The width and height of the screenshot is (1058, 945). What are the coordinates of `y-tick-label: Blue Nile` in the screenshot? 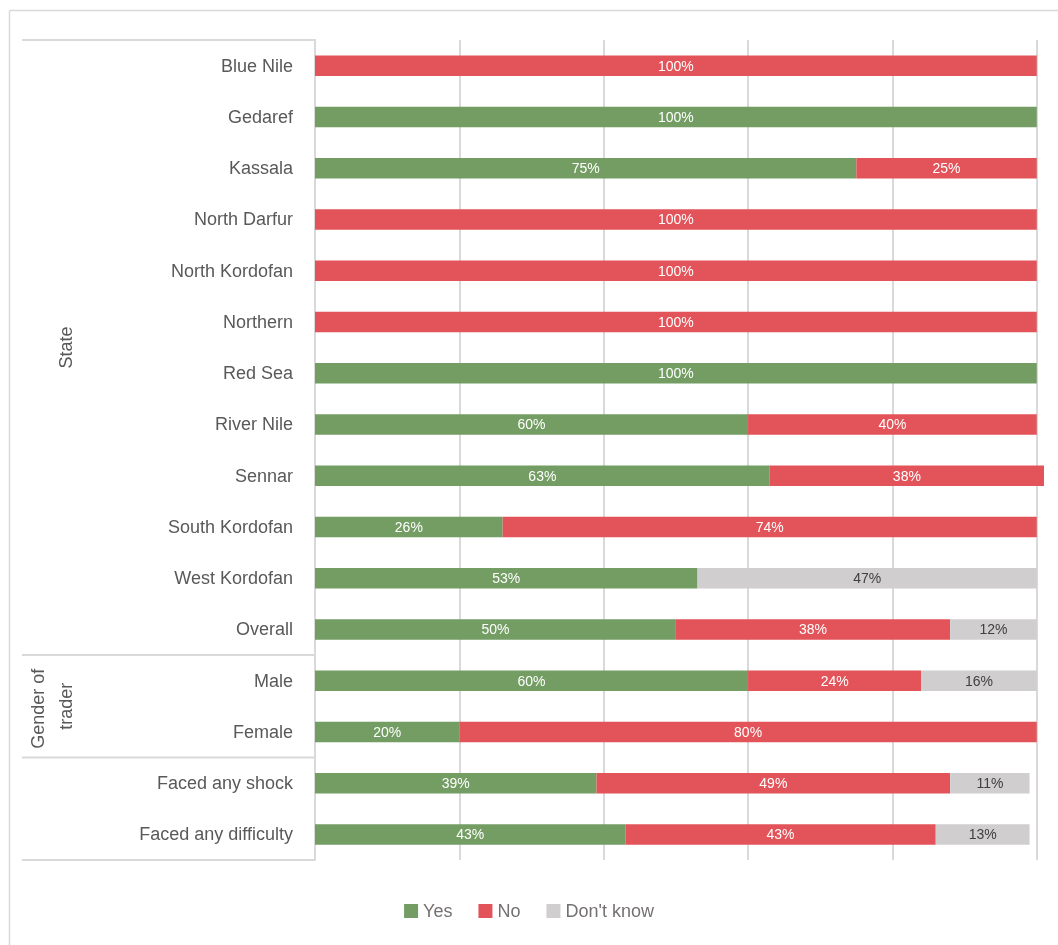 It's located at (256, 65).